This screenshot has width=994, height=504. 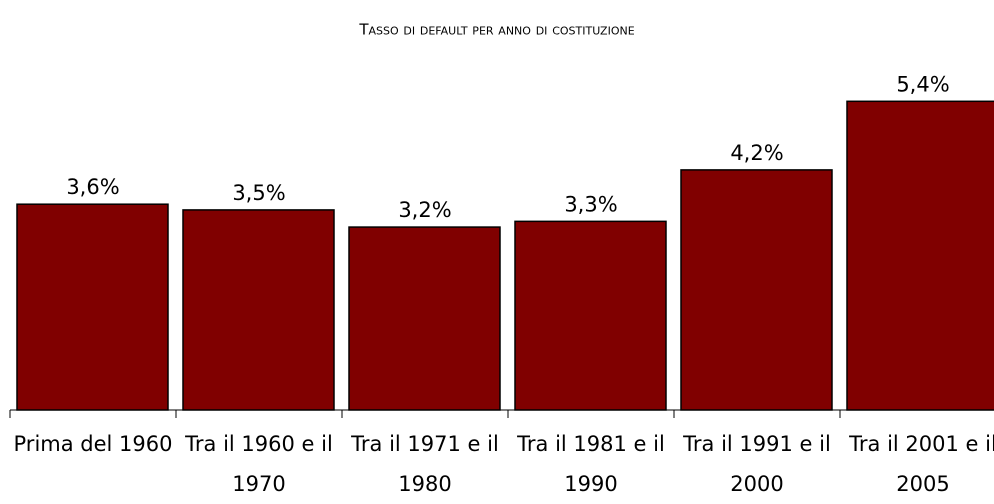 I want to click on value-label: 3,5%, so click(x=258, y=193).